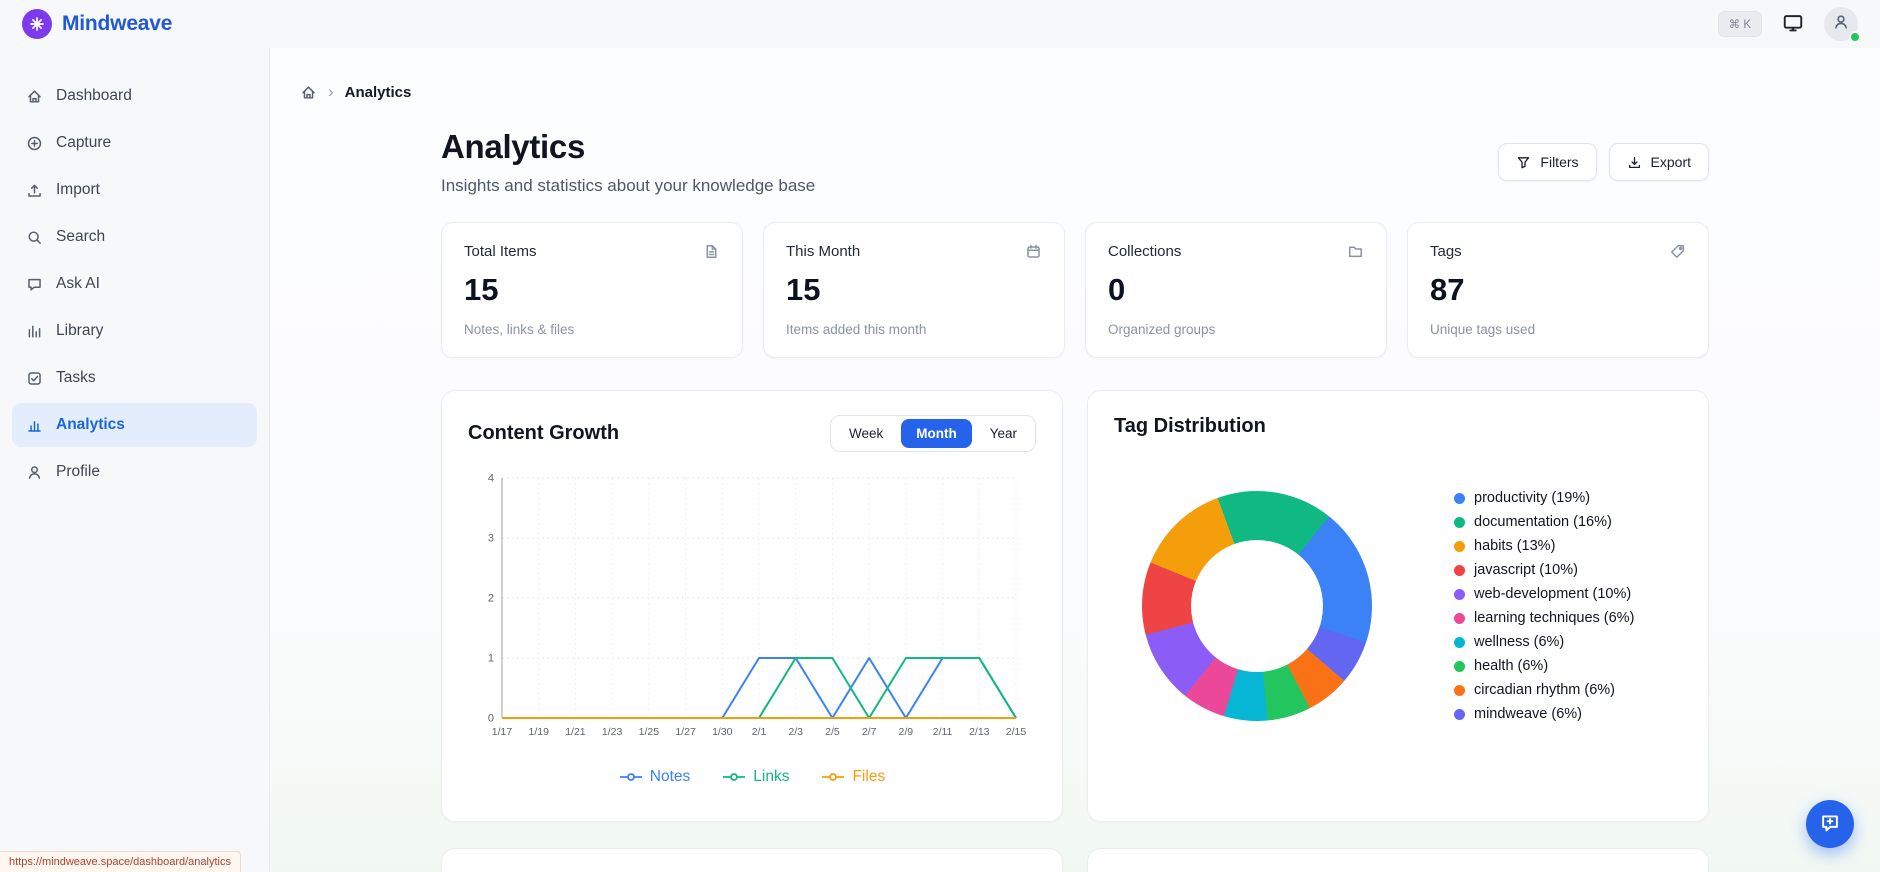 The width and height of the screenshot is (1880, 872). Describe the element at coordinates (1117, 289) in the screenshot. I see `stat-value: 0` at that location.